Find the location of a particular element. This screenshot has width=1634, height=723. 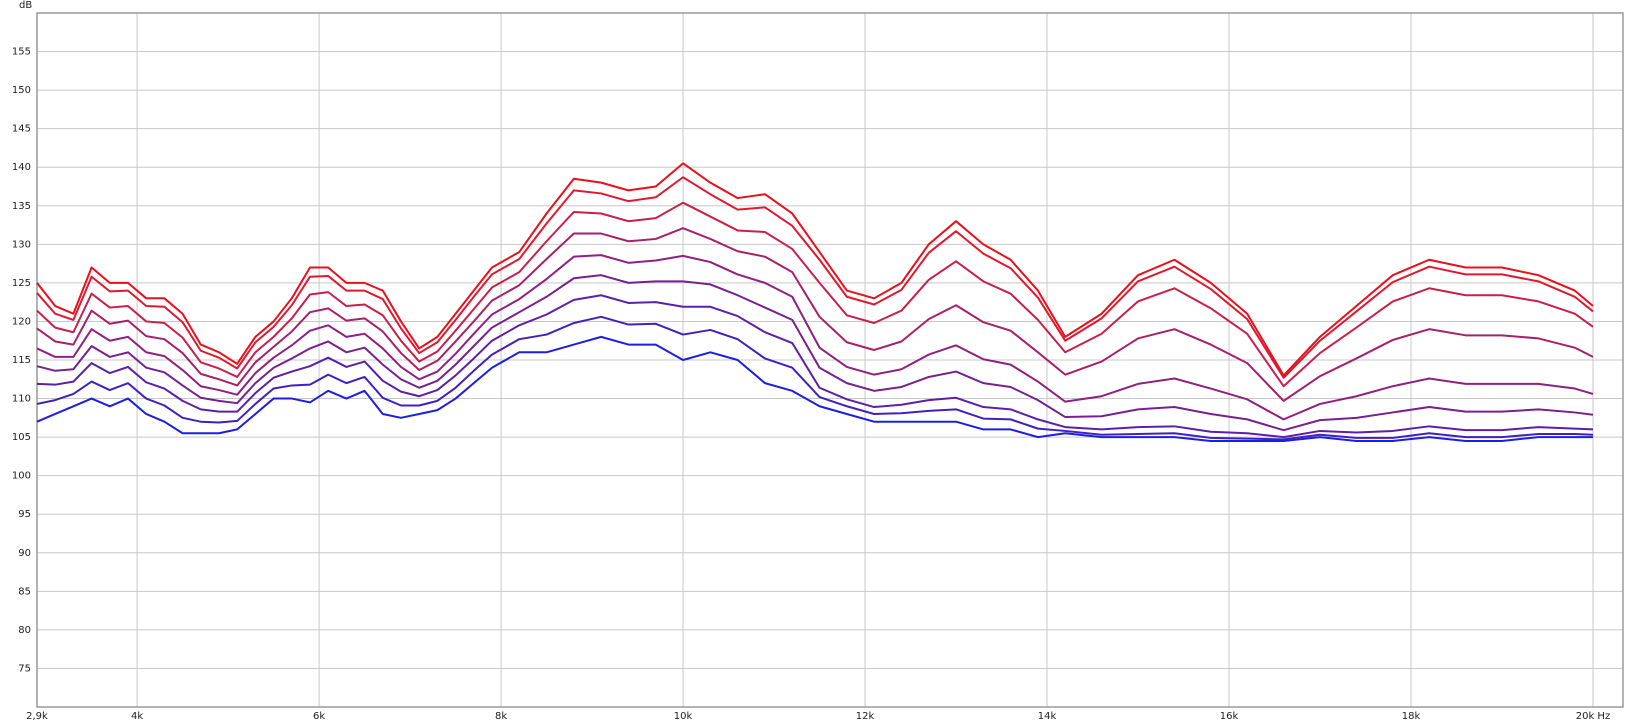

y-tick-label: 145 is located at coordinates (21, 129).